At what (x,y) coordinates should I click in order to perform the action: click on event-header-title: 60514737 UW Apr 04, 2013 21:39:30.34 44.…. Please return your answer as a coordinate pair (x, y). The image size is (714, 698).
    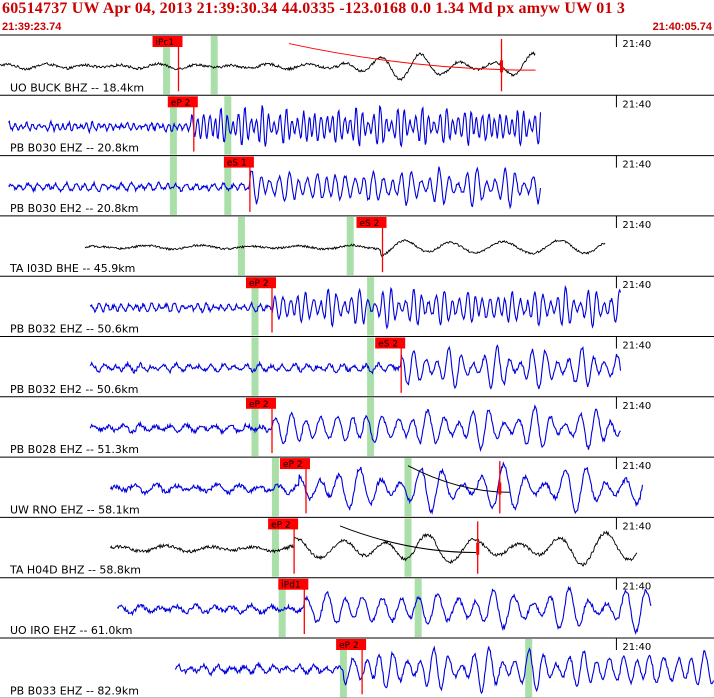
    Looking at the image, I should click on (314, 8).